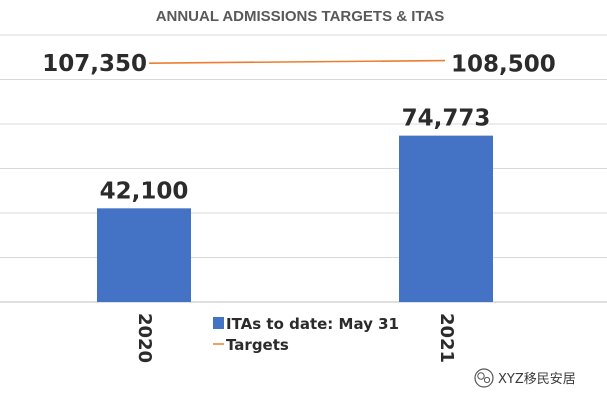 The width and height of the screenshot is (607, 402). Describe the element at coordinates (306, 334) in the screenshot. I see `legend: ITAs to date: May 31 Targets` at that location.